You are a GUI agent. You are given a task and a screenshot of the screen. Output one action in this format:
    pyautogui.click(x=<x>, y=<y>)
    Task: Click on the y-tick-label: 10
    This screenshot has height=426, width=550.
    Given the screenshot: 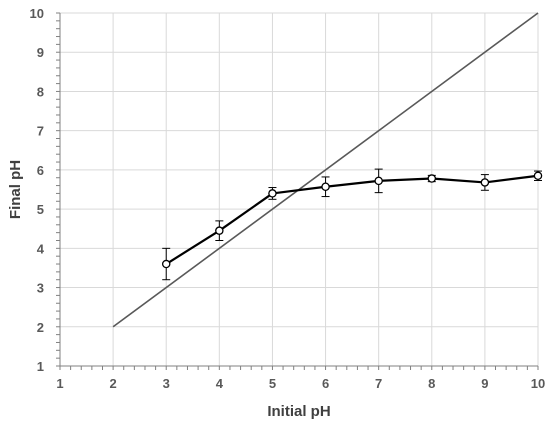 What is the action you would take?
    pyautogui.click(x=37, y=13)
    